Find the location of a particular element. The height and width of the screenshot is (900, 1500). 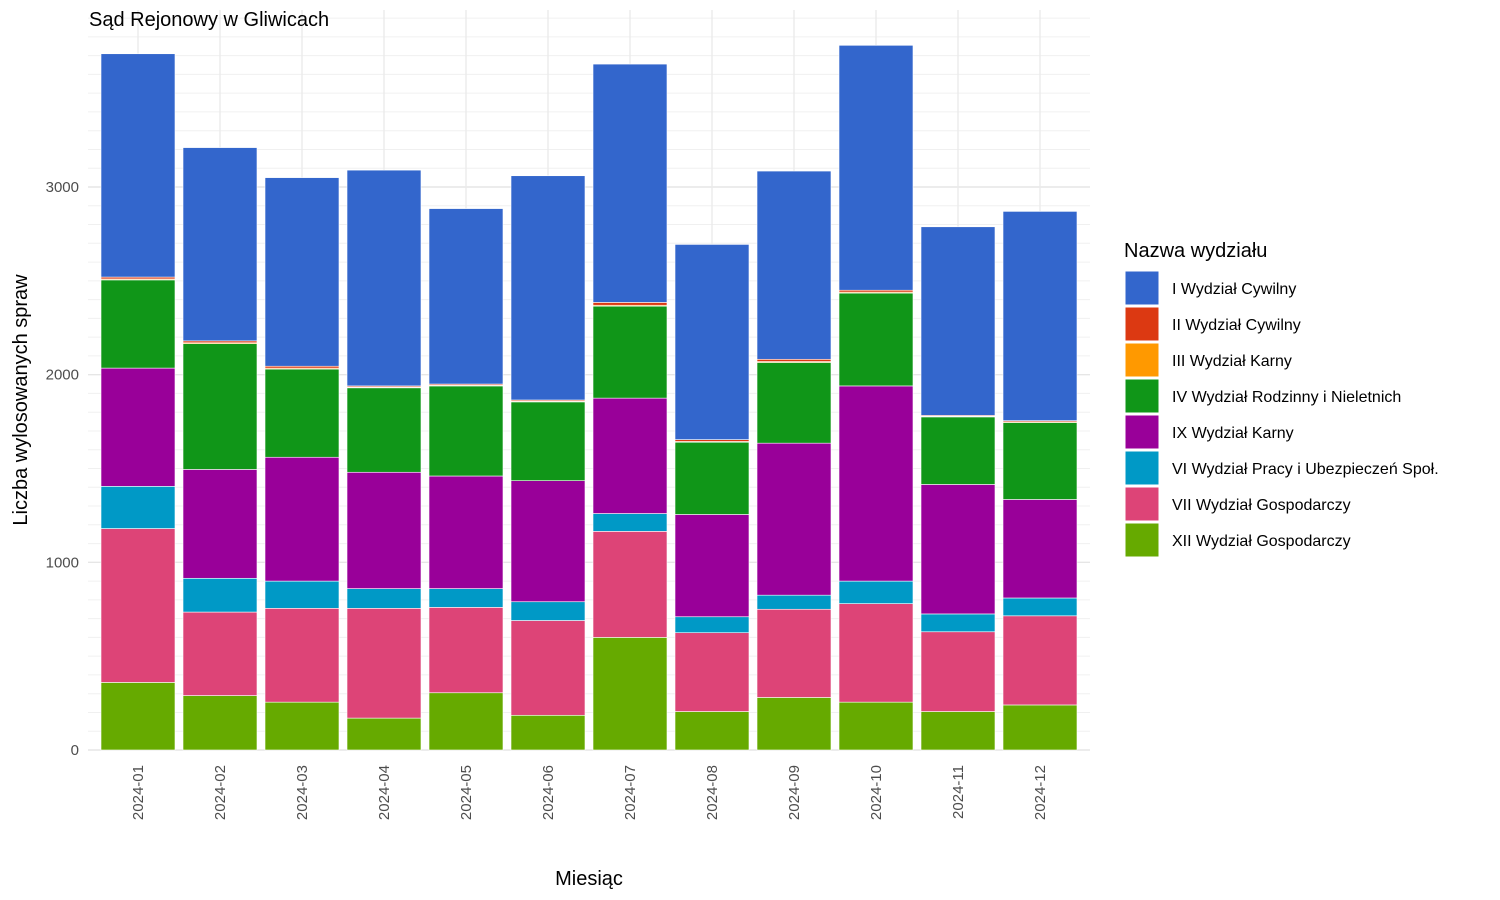

legend-label: VII Wydział Gospodarczy is located at coordinates (1261, 505).